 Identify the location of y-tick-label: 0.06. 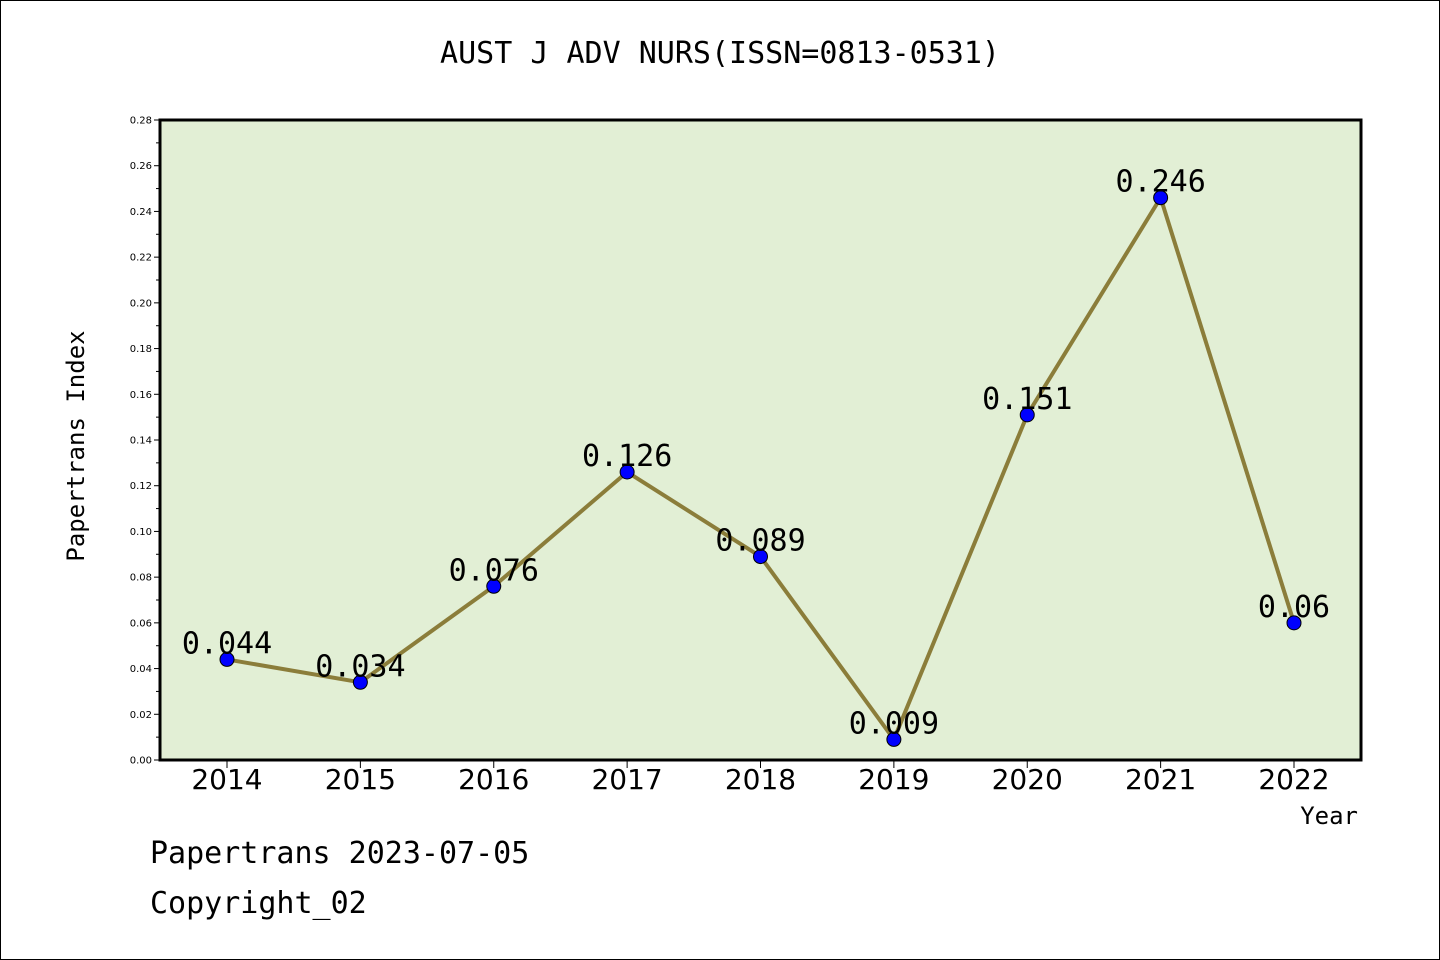
(141, 623).